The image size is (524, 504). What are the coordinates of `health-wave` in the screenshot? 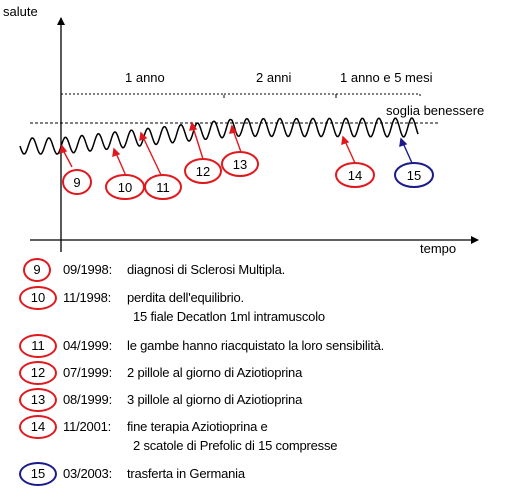 It's located at (219, 136).